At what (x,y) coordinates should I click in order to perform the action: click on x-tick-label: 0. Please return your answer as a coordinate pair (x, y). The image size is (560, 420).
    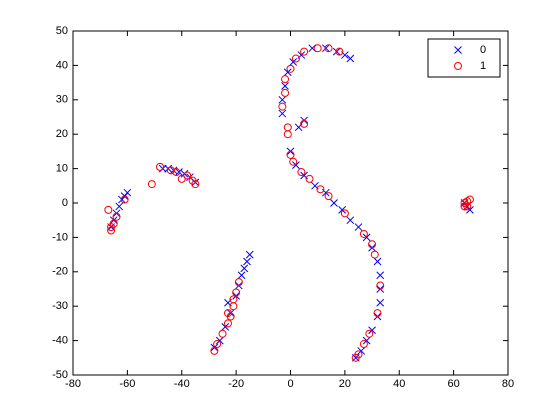
    Looking at the image, I should click on (290, 384).